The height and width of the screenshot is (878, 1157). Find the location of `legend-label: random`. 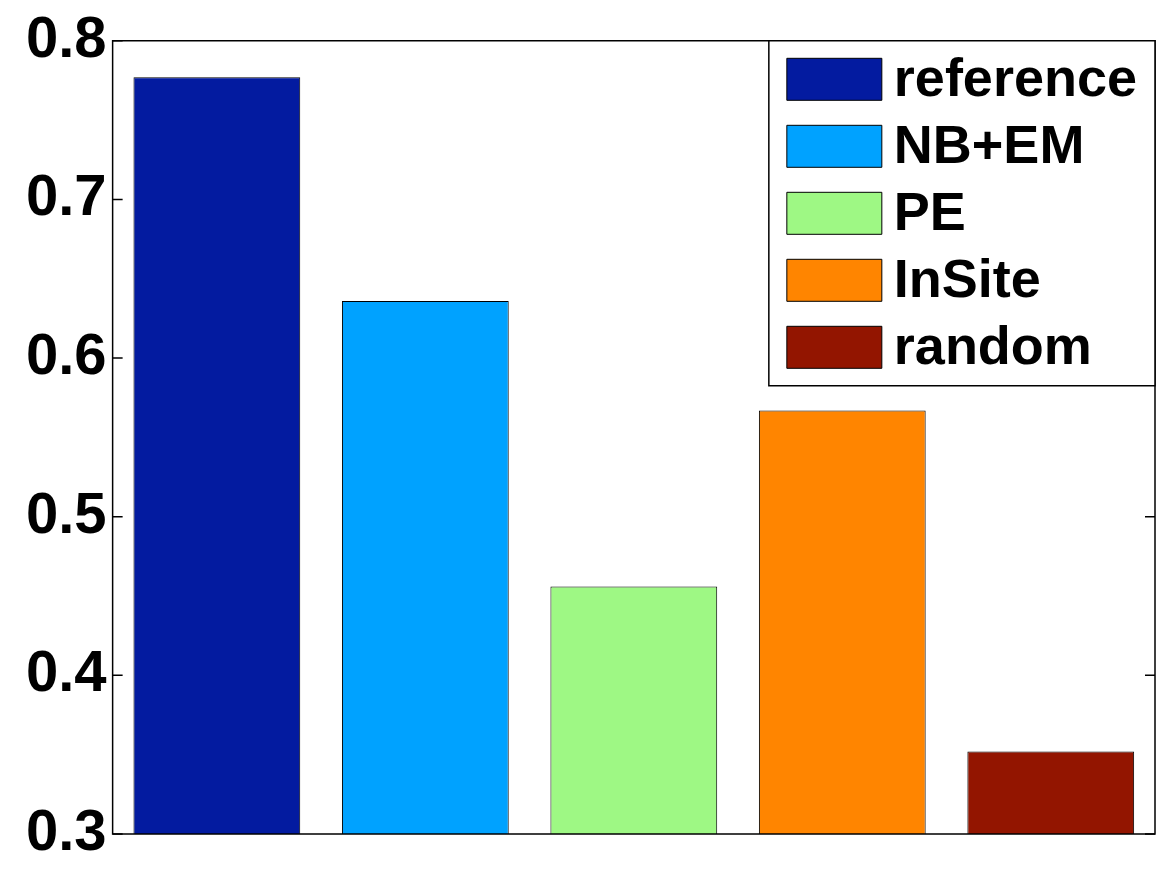

legend-label: random is located at coordinates (992, 345).